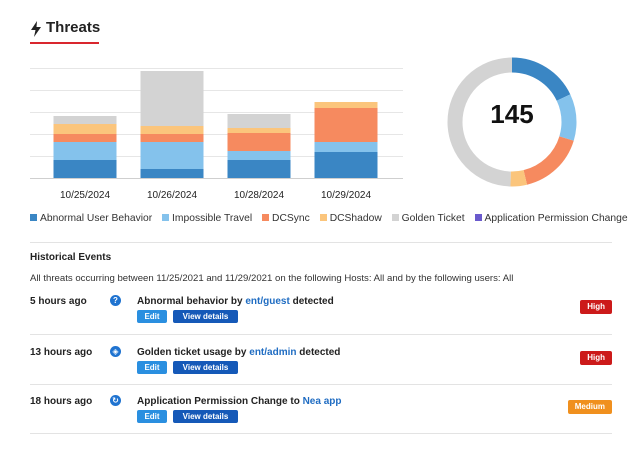 This screenshot has height=450, width=640. What do you see at coordinates (61, 401) in the screenshot?
I see `event-time: 18 hours ago` at bounding box center [61, 401].